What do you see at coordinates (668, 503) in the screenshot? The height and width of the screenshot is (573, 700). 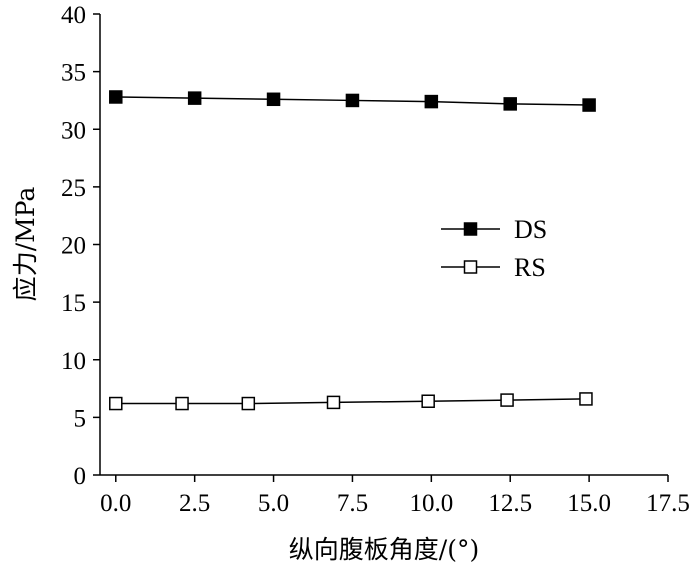 I see `x-tick-label: 17.5` at bounding box center [668, 503].